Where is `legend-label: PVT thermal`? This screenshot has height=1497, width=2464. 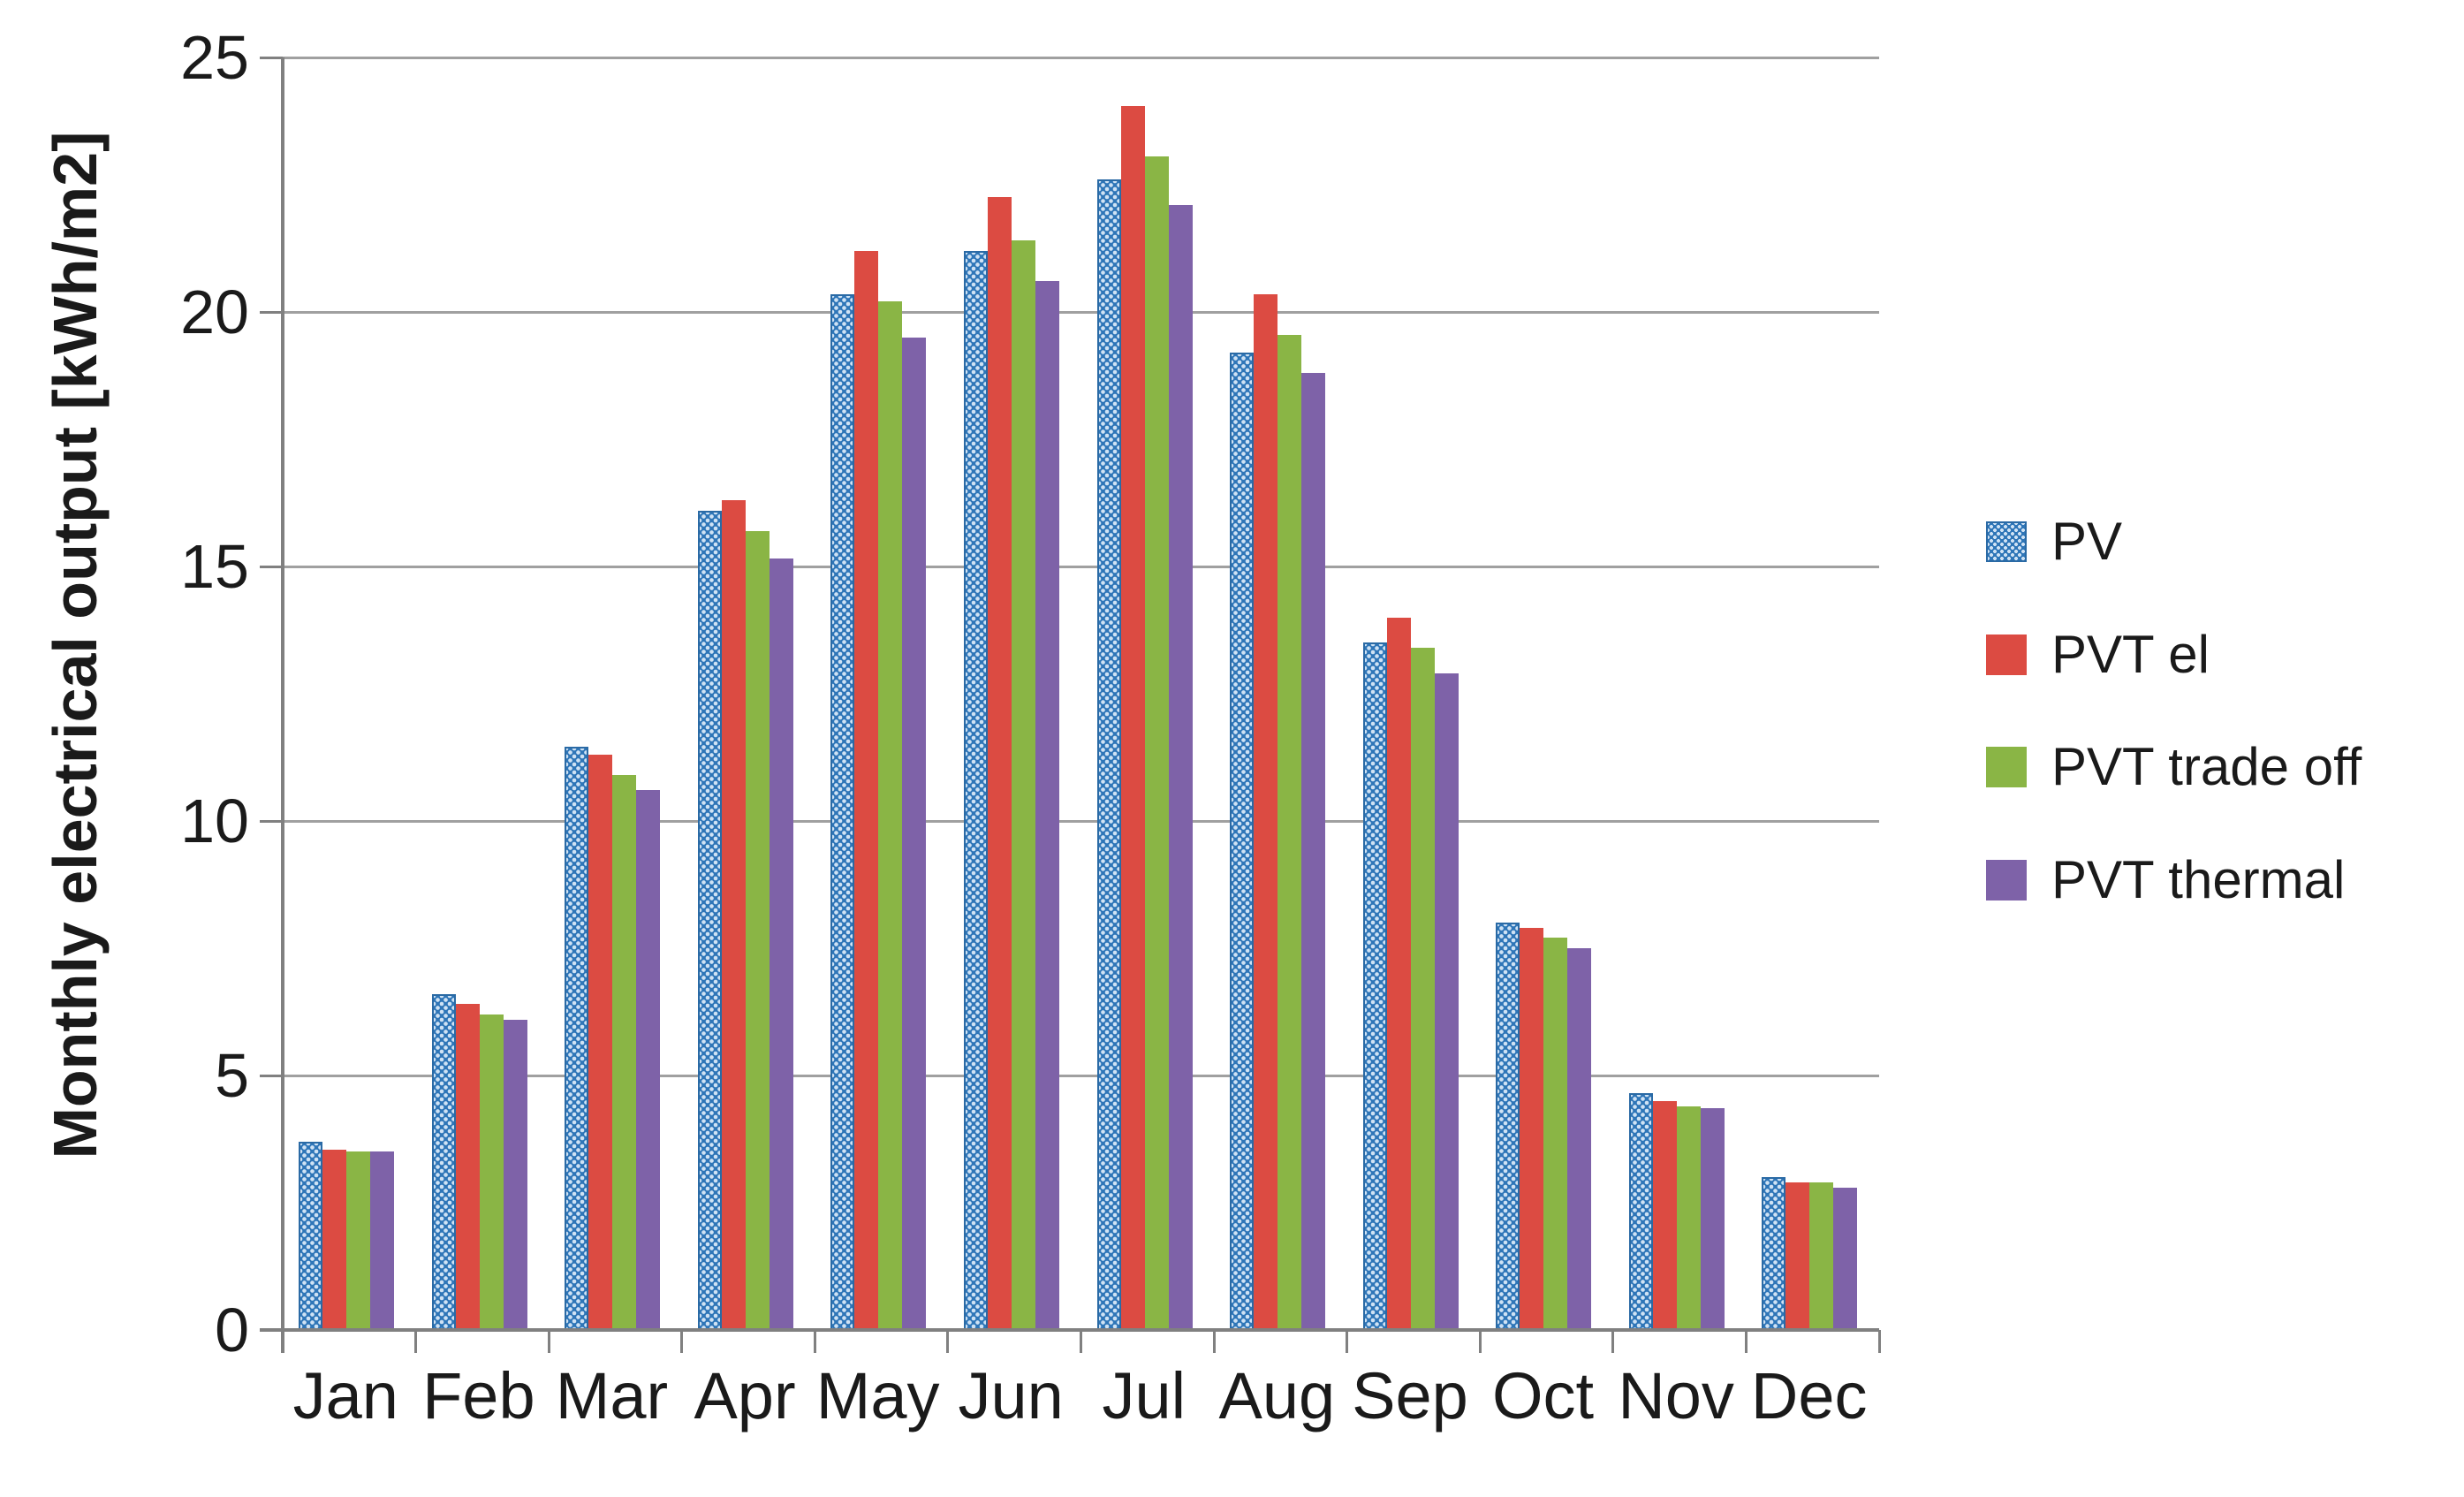 legend-label: PVT thermal is located at coordinates (2198, 880).